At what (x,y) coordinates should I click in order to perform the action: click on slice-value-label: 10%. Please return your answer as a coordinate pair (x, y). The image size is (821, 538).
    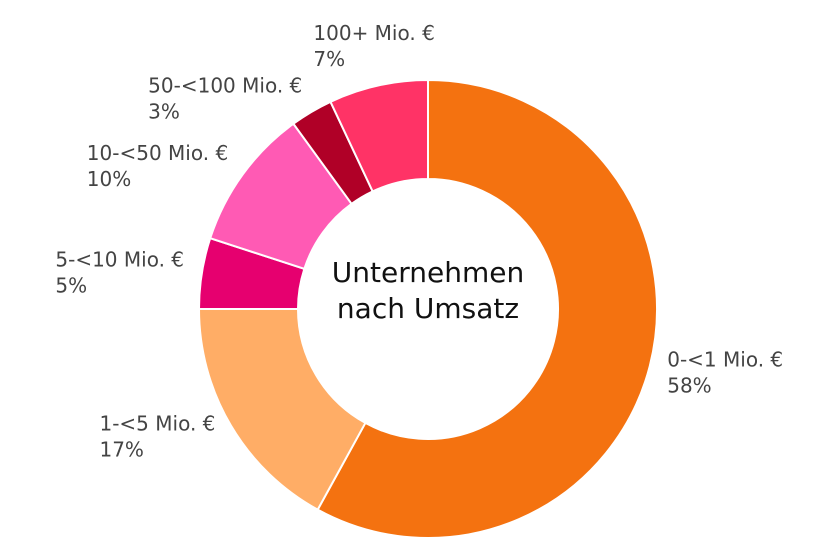
    Looking at the image, I should click on (109, 179).